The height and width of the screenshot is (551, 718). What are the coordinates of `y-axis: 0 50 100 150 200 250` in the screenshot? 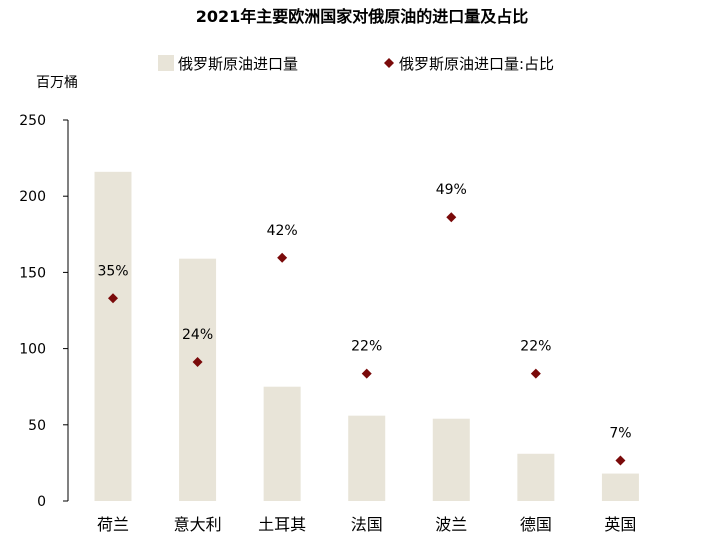 It's located at (43, 311).